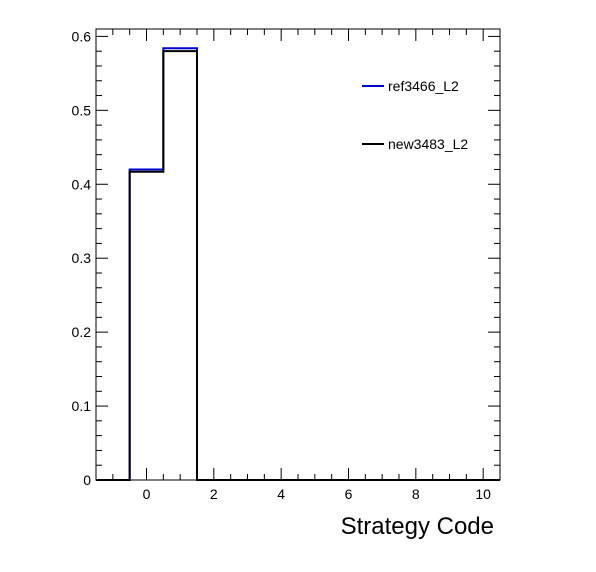 This screenshot has height=572, width=596. I want to click on y-tick-label: 0.3, so click(82, 258).